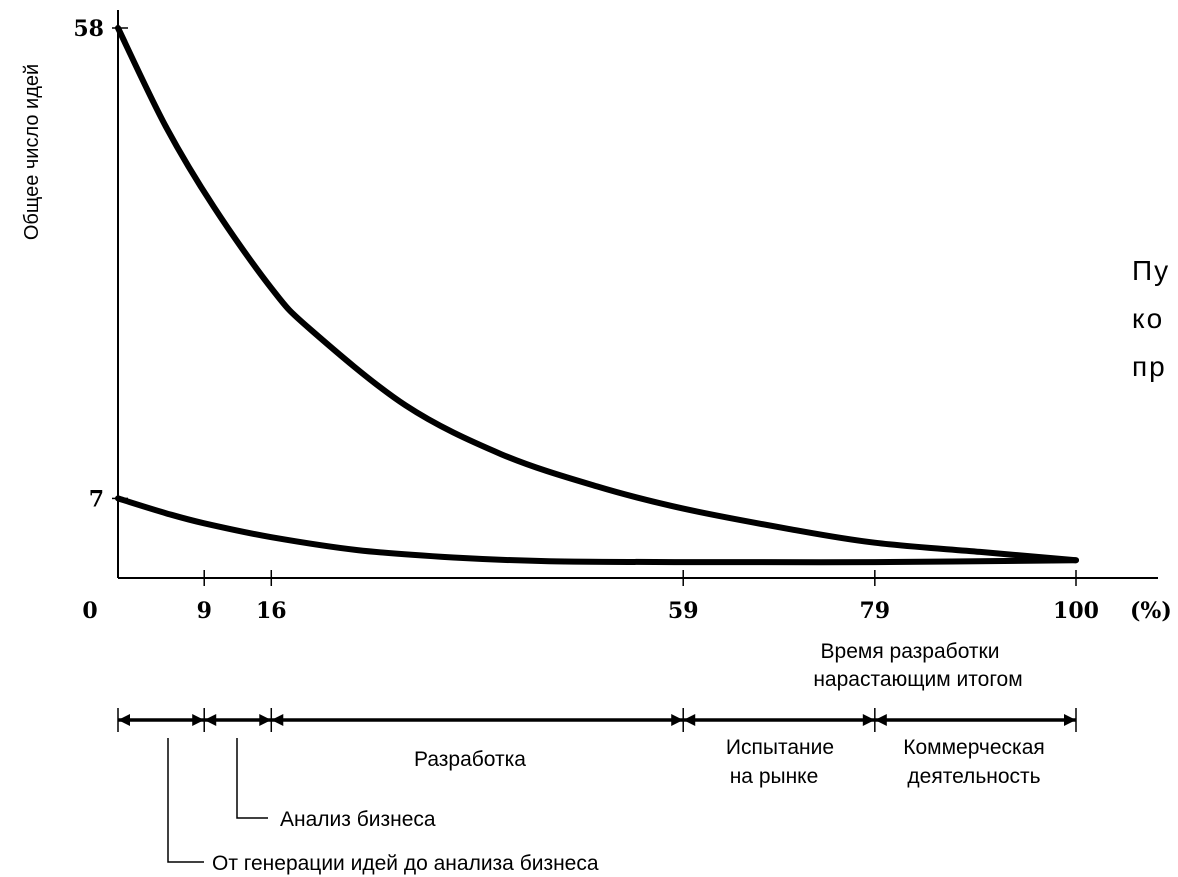  I want to click on callout-analysis: Анализ бизнеса, so click(358, 819).